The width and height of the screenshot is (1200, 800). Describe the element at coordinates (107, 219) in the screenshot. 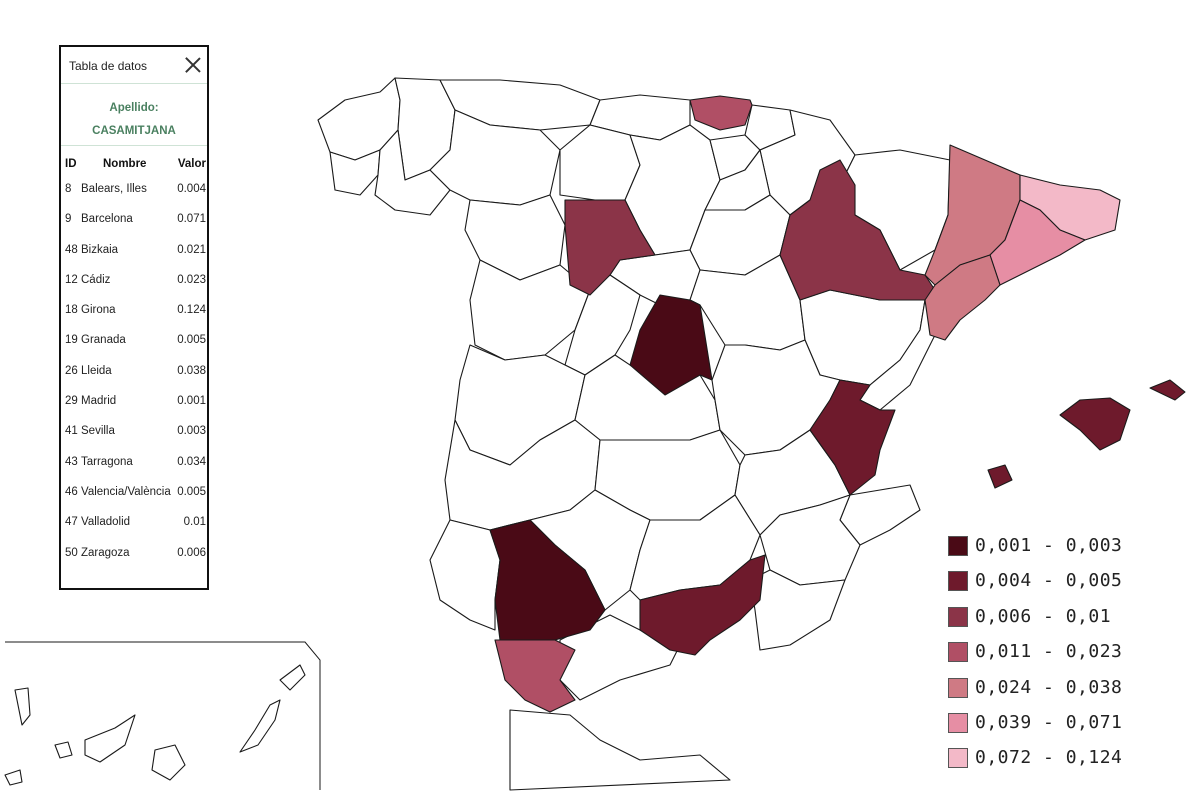

I see `row-name: Barcelona` at that location.